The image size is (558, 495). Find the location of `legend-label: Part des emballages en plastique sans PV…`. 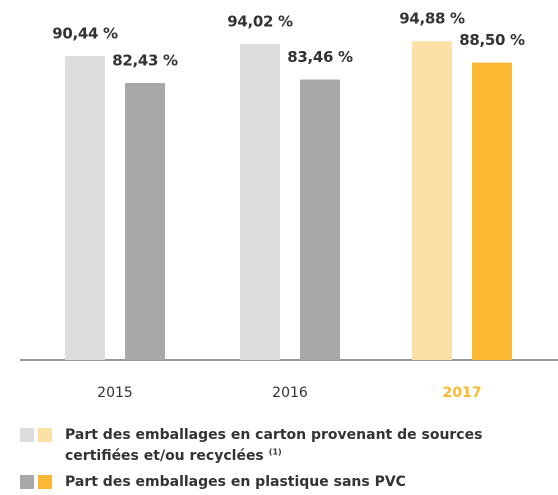

legend-label: Part des emballages en plastique sans PV… is located at coordinates (235, 482).